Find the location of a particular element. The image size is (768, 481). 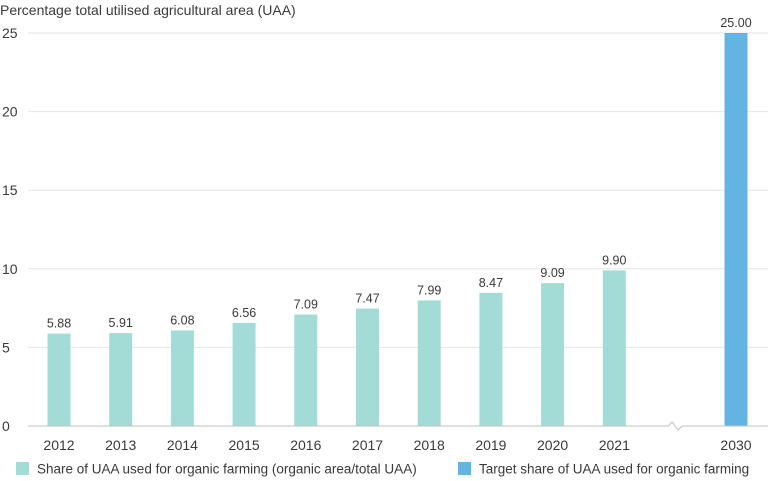

y-tick-label: 5 is located at coordinates (6, 347).